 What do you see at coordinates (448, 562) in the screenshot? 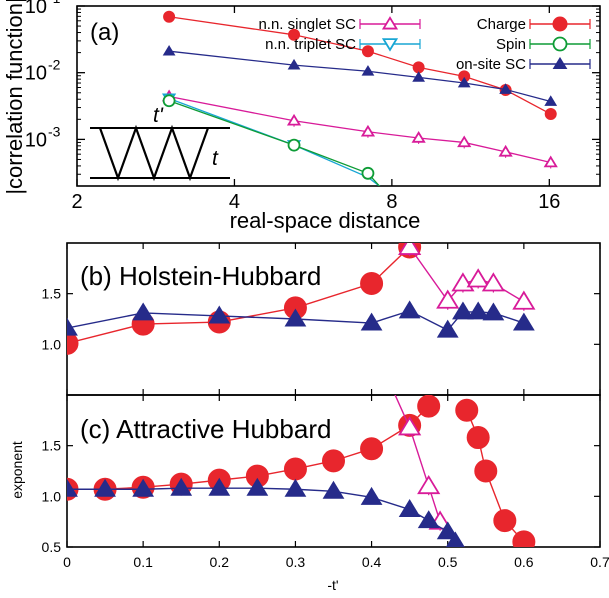
I see `x-tick-label: 0.5` at bounding box center [448, 562].